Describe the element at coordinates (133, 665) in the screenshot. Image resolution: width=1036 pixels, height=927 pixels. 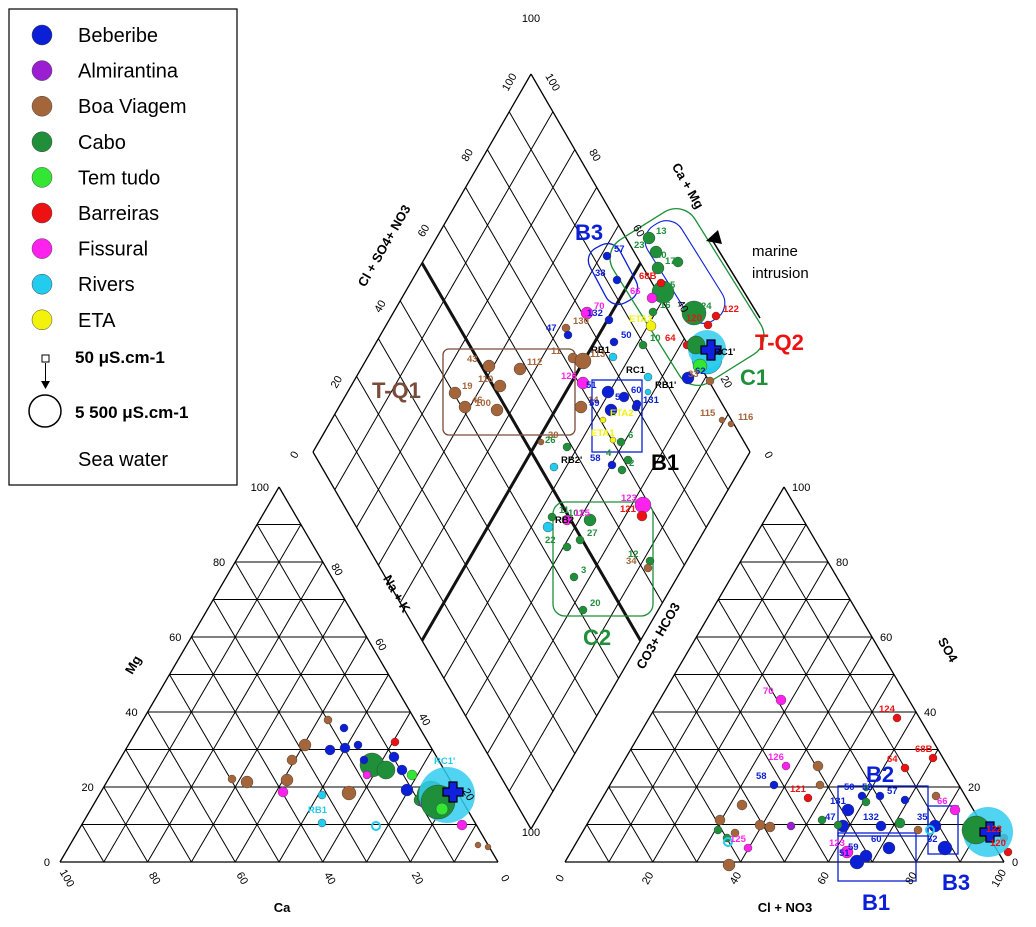
I see `axis-label: Mg` at that location.